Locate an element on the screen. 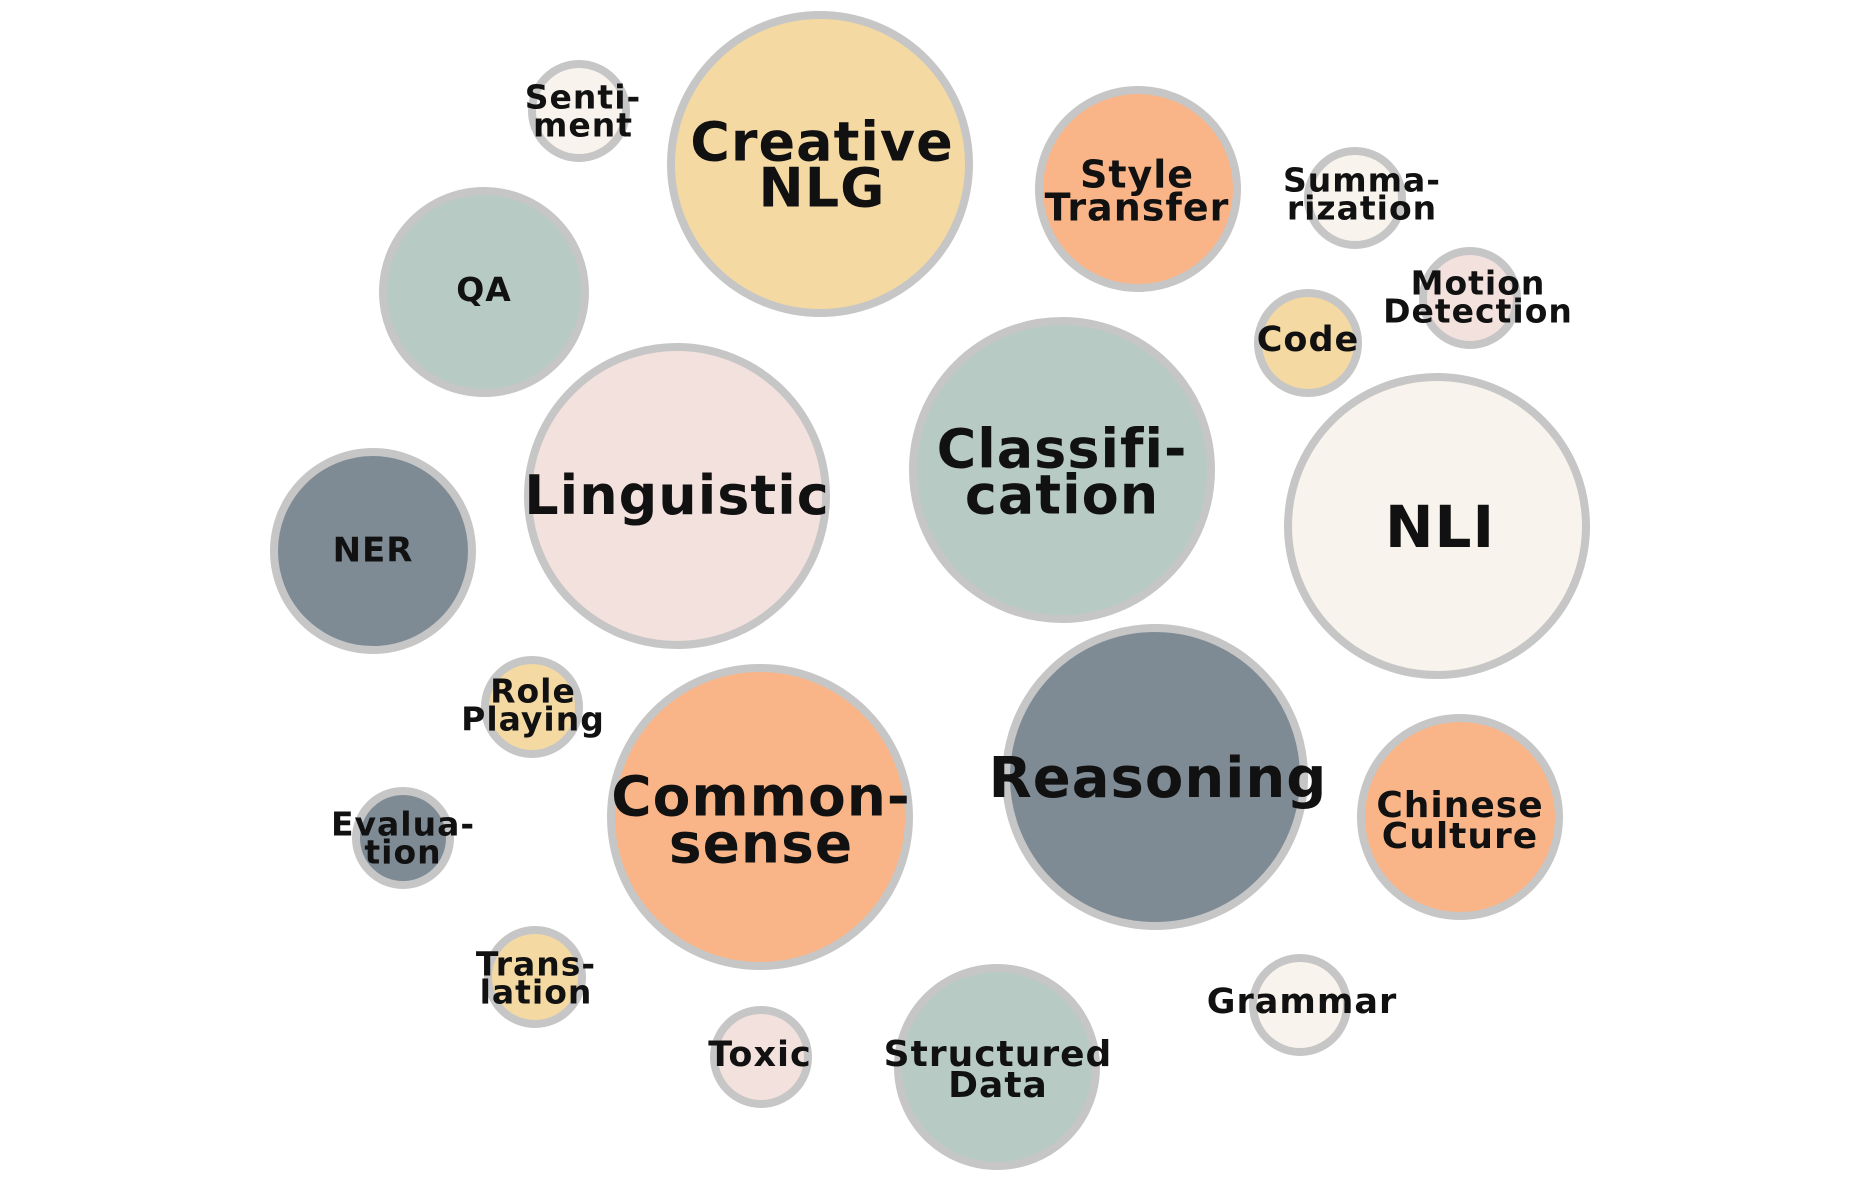  bubble-label-creative-nlg: Creative NLG is located at coordinates (822, 165).